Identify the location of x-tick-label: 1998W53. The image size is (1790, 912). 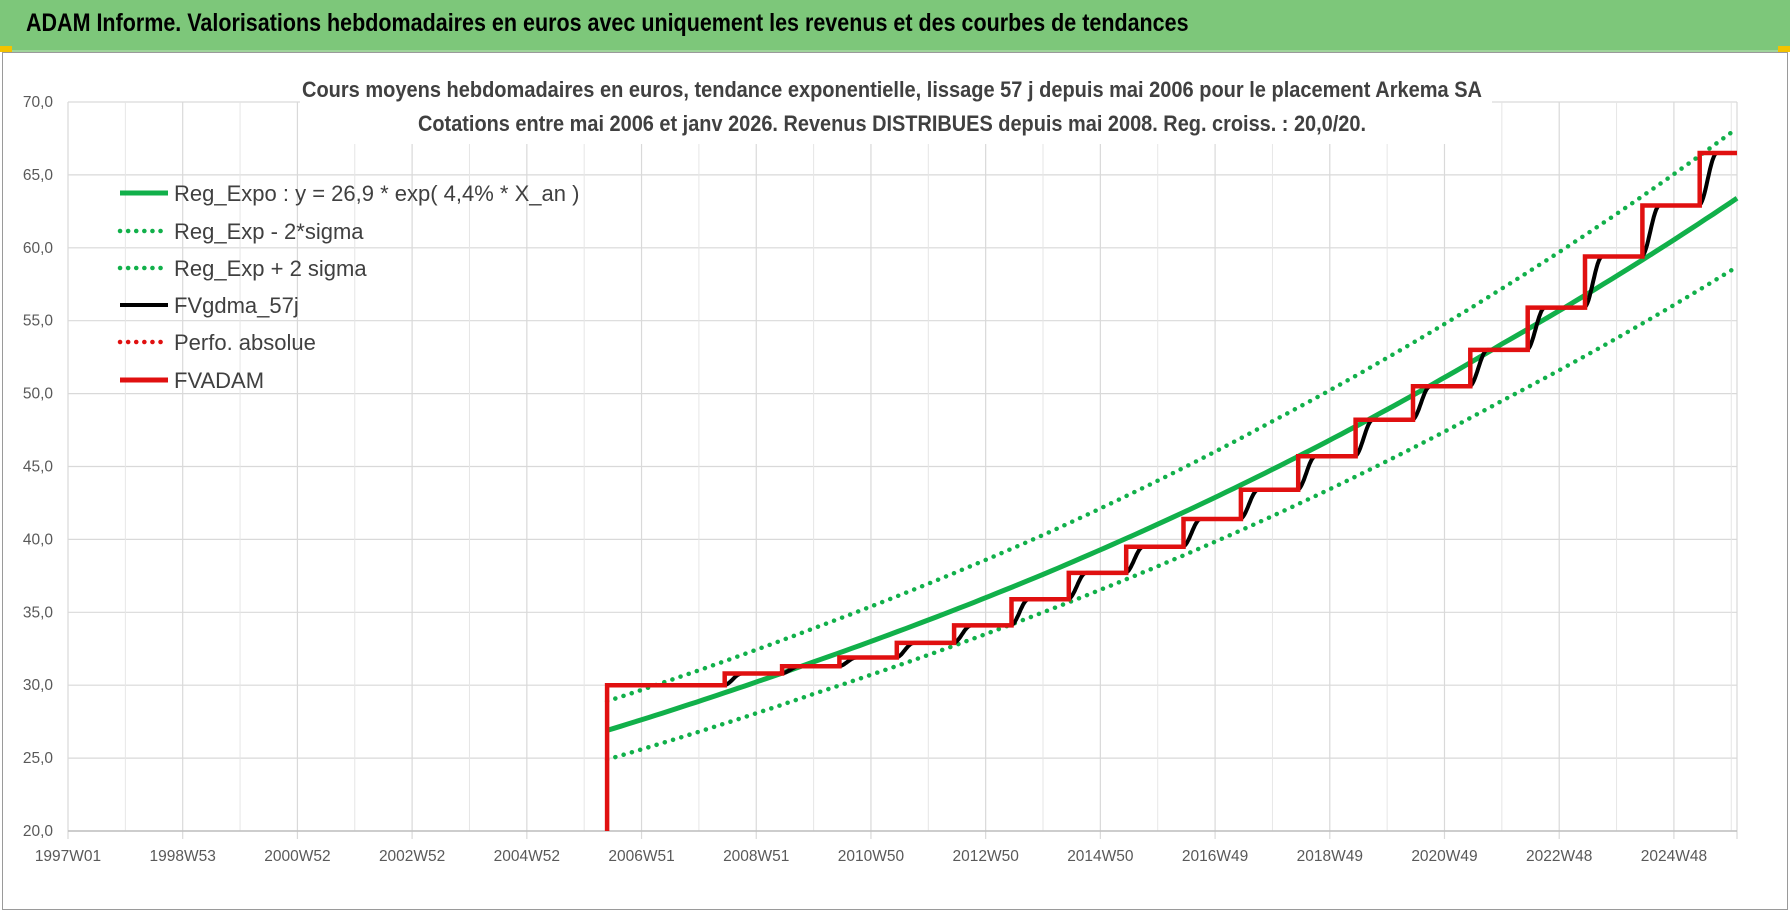
(183, 856).